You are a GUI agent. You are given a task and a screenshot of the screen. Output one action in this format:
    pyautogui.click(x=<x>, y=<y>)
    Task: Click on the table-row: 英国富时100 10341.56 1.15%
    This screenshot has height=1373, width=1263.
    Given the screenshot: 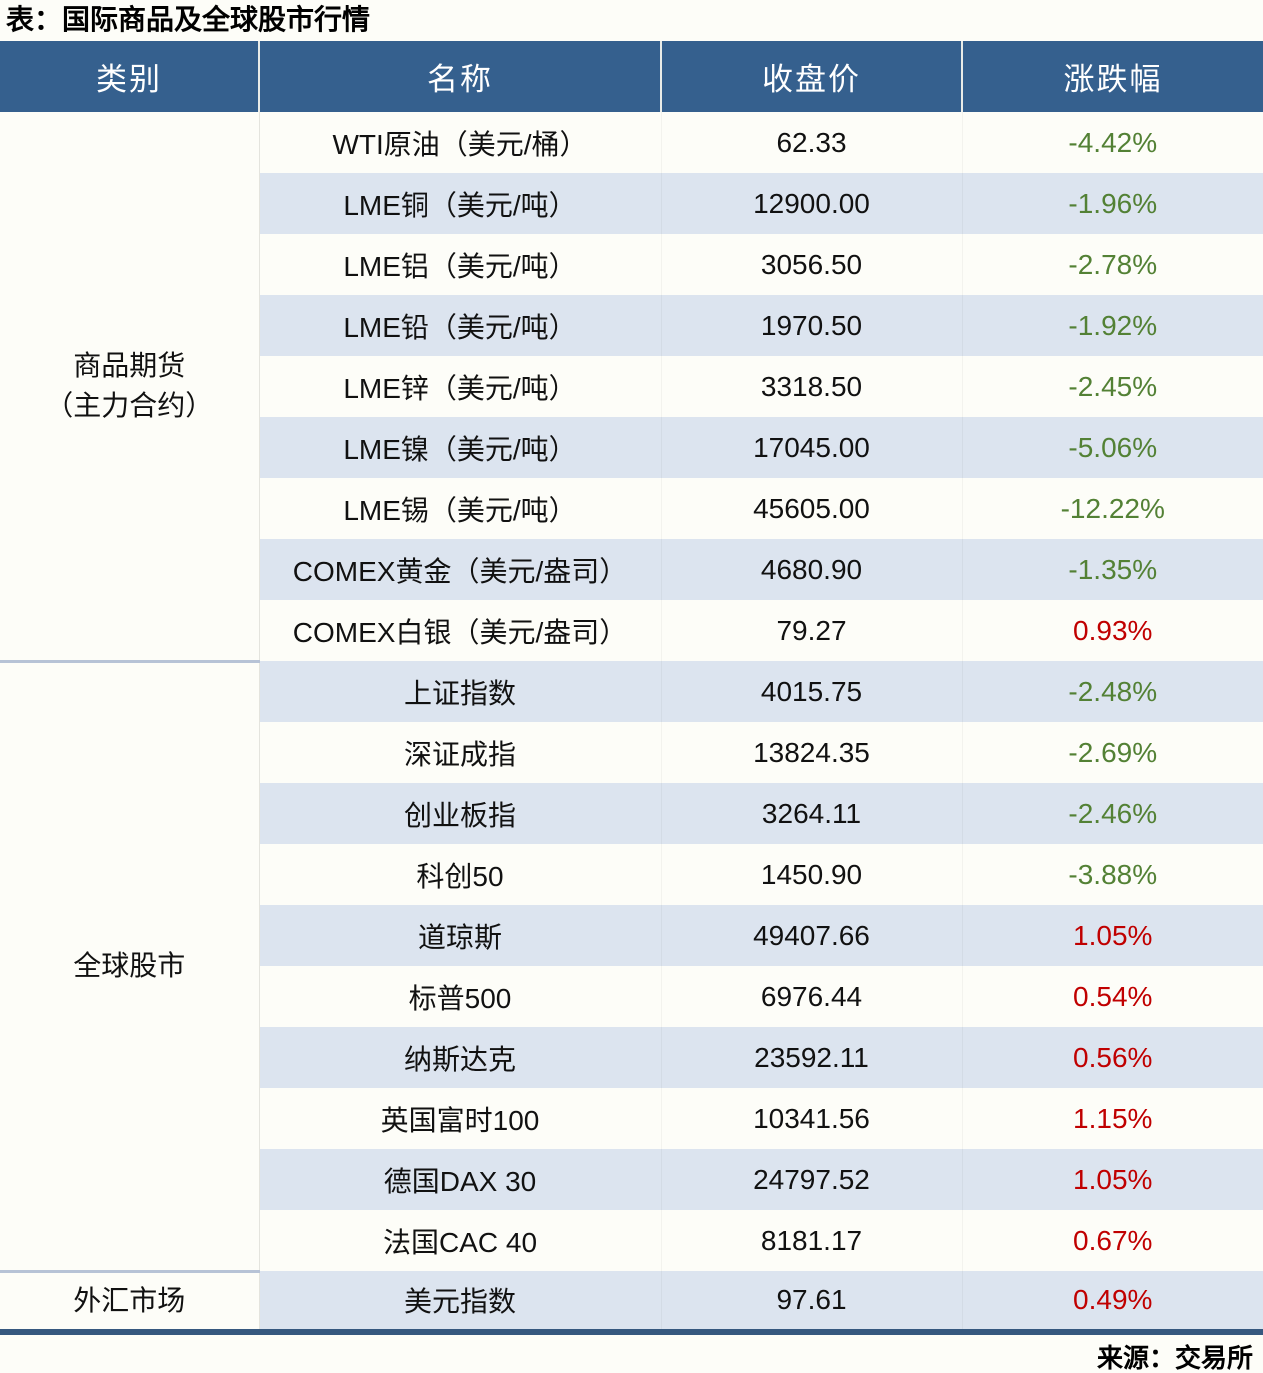 What is the action you would take?
    pyautogui.click(x=631, y=1118)
    